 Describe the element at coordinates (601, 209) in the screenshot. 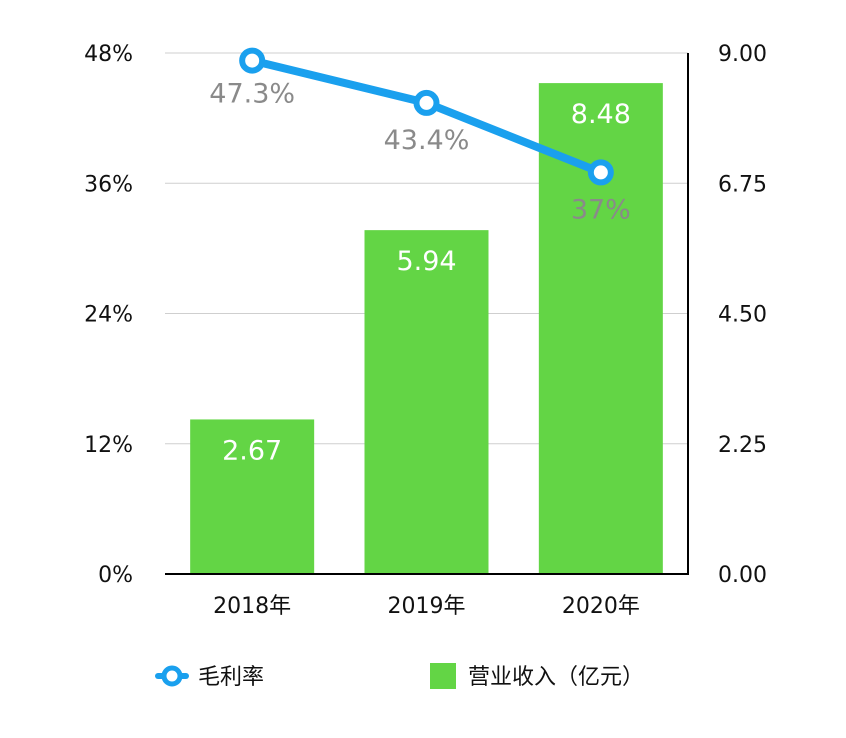

I see `line-value-label: 37%` at that location.